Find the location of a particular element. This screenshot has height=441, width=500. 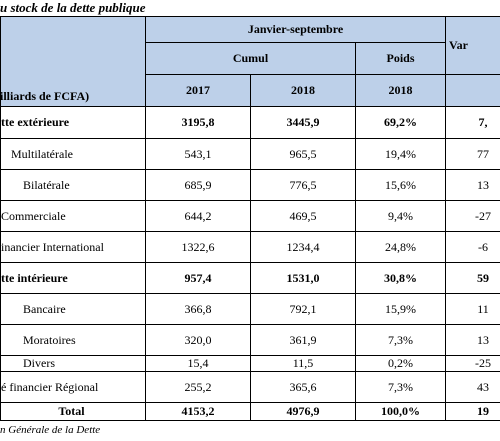

cell-2018: 1234,4 is located at coordinates (303, 247).